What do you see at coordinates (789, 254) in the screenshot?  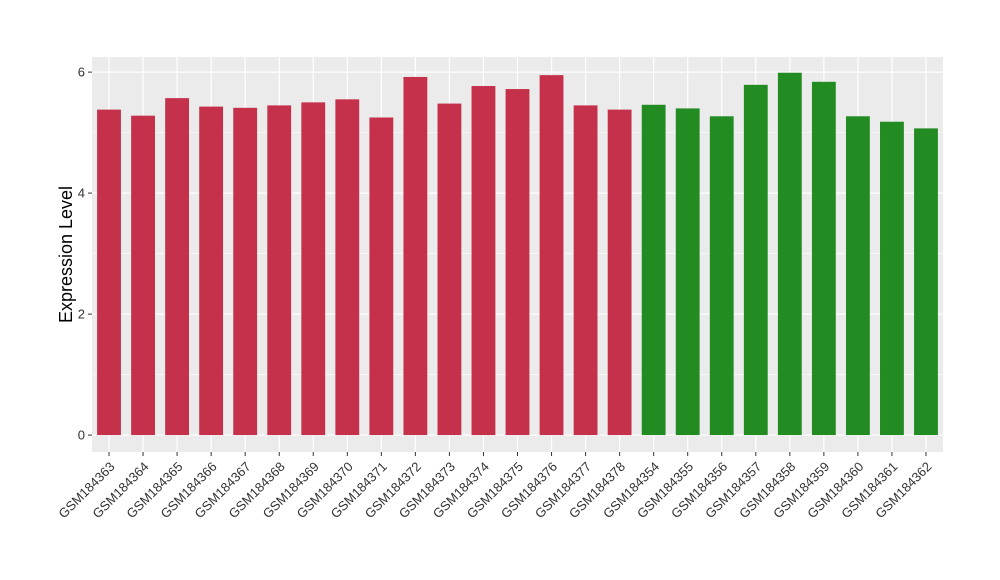 I see `bar-GSM184358` at bounding box center [789, 254].